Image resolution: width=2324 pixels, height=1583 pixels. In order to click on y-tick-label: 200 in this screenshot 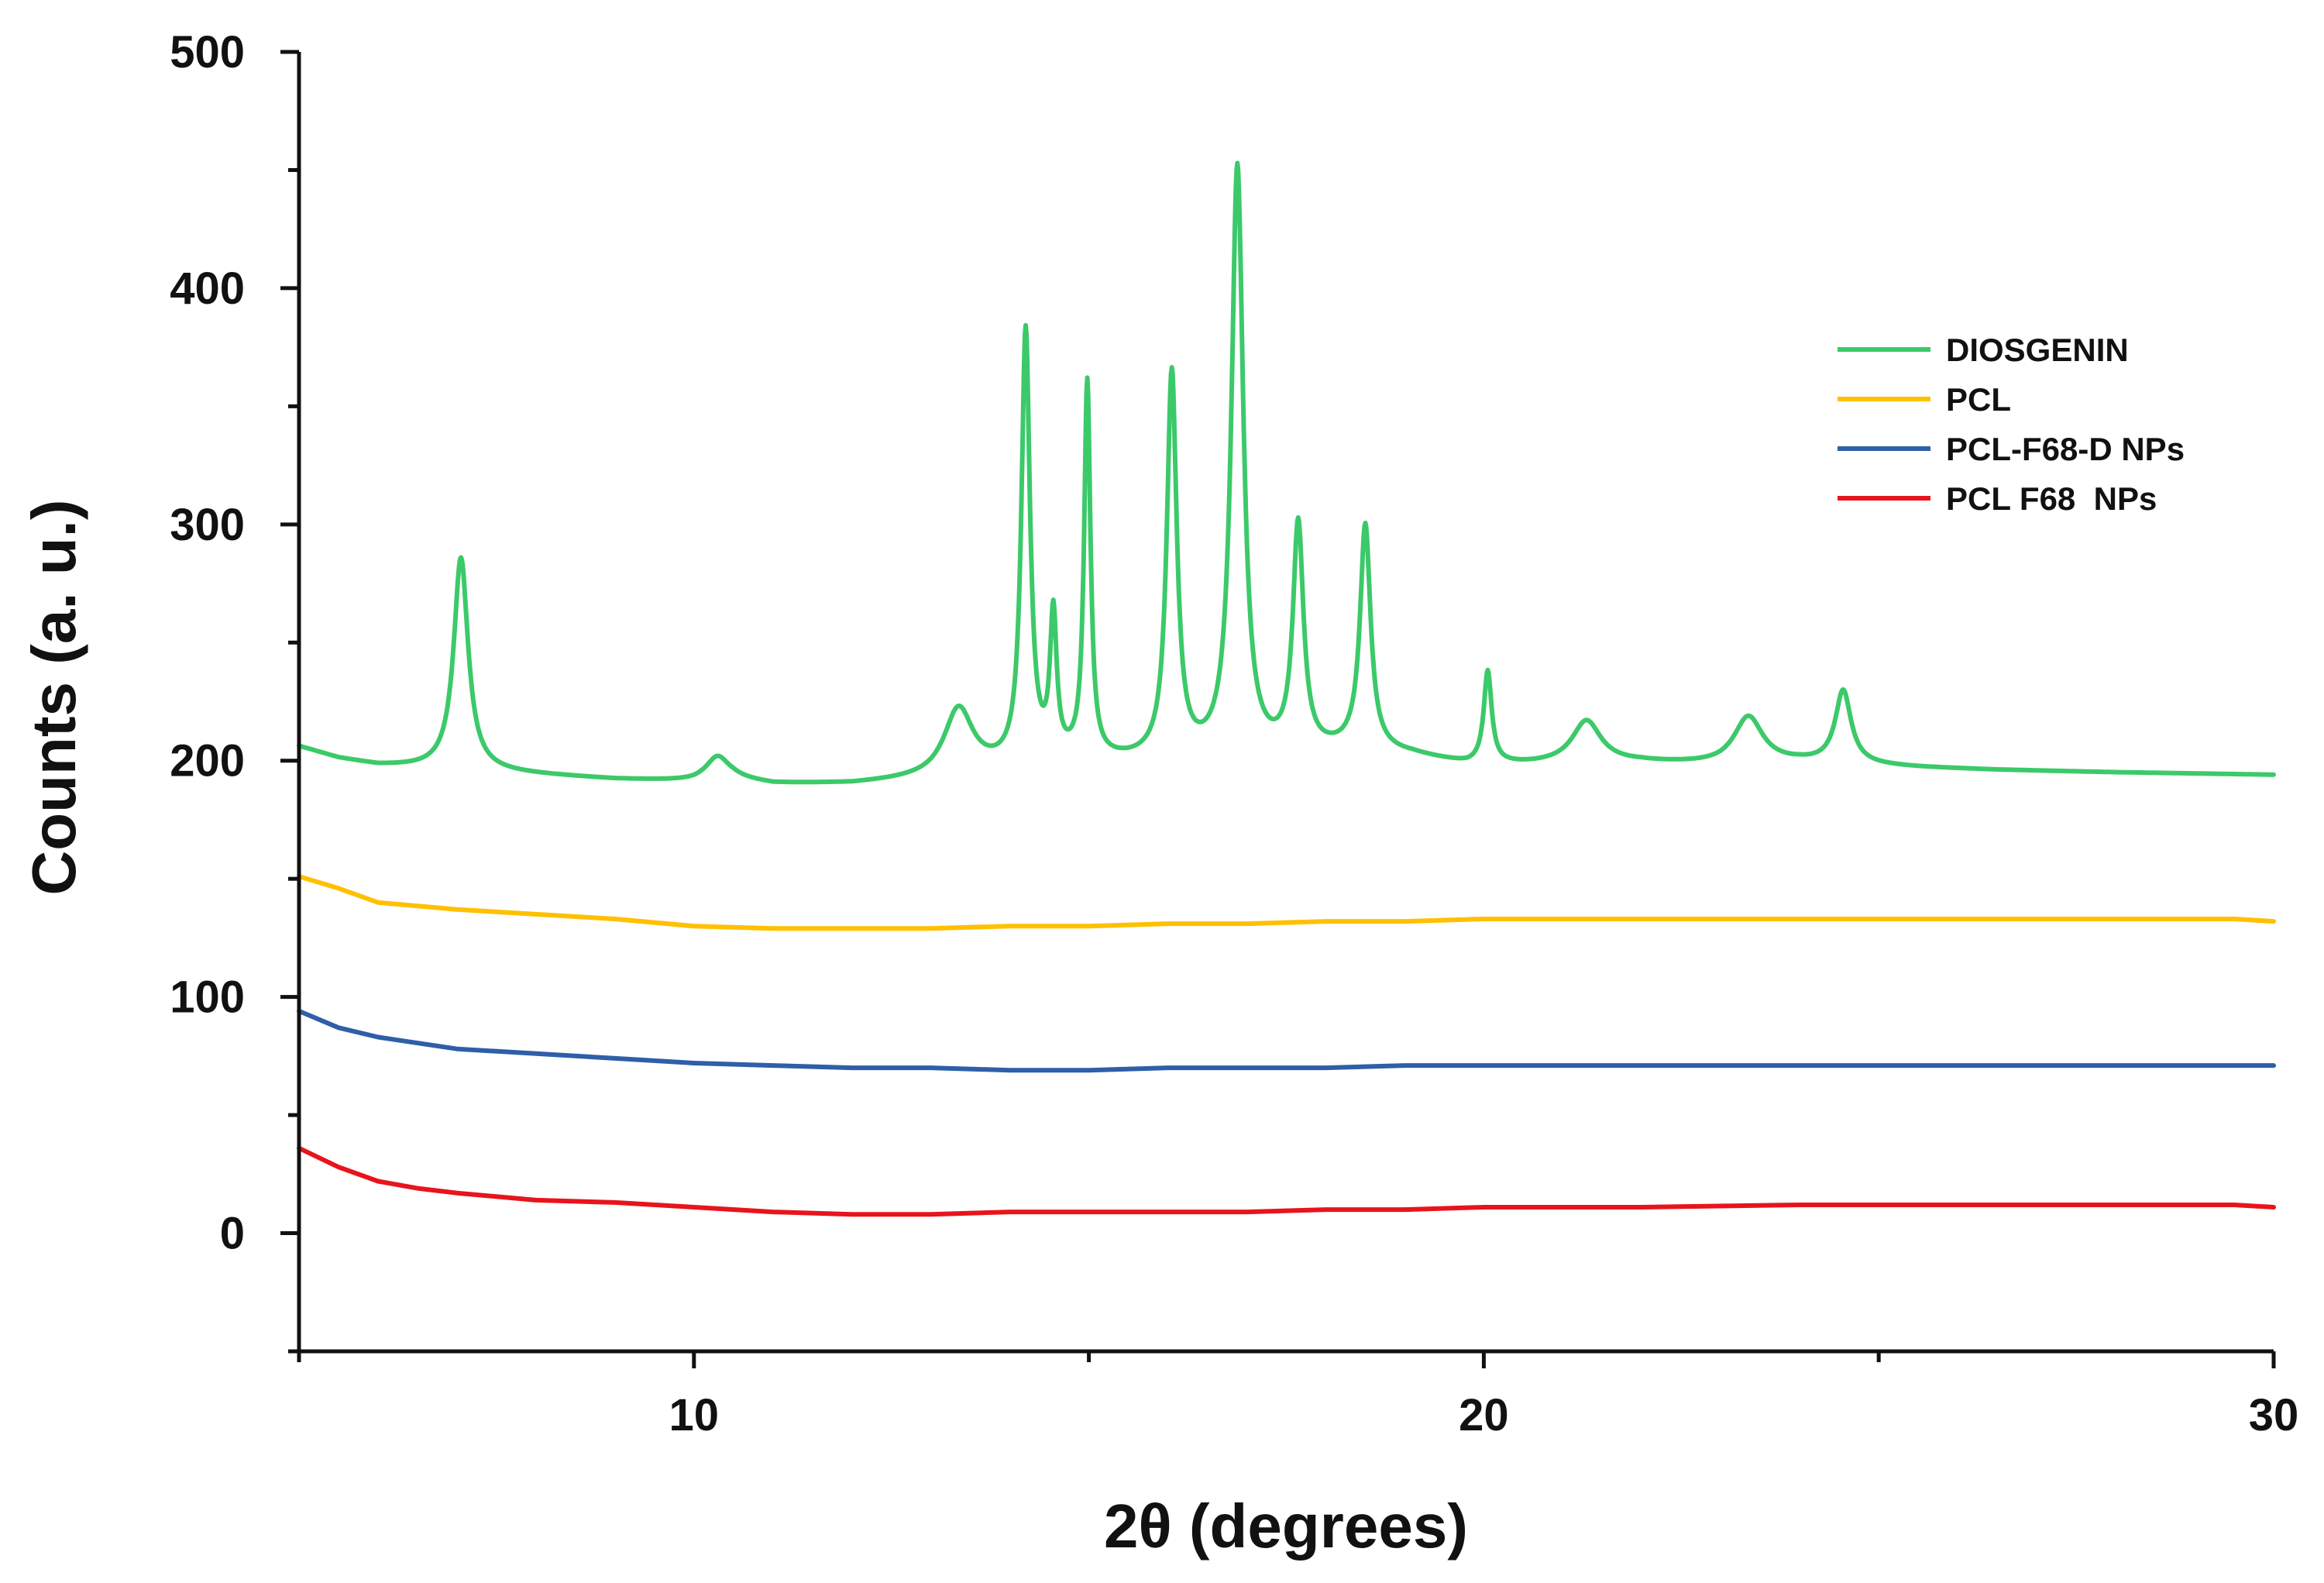, I will do `click(207, 761)`.